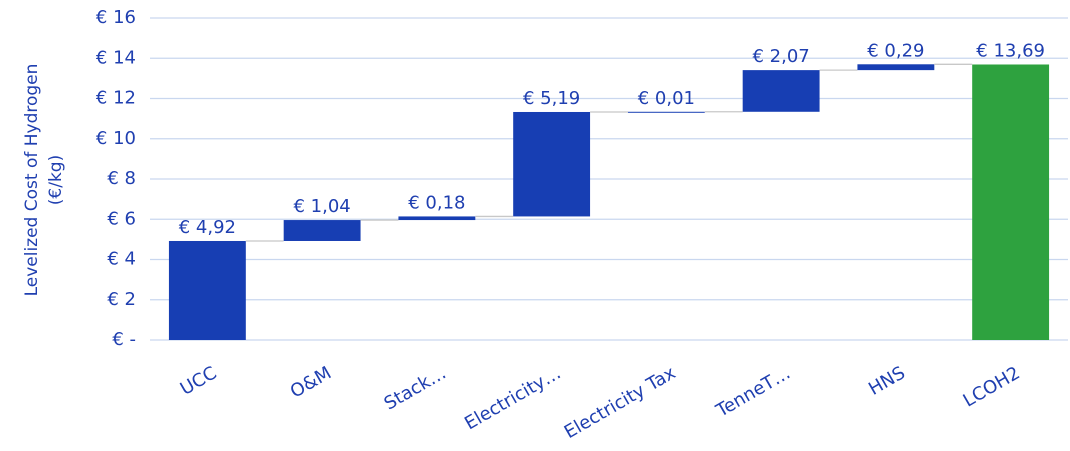 This screenshot has height=451, width=1070. I want to click on y-axis-label: Levelized Cost of Hydrogen, so click(32, 180).